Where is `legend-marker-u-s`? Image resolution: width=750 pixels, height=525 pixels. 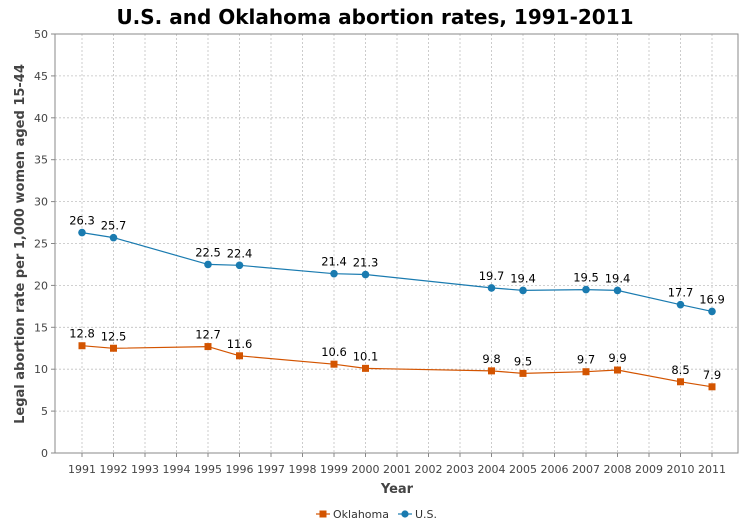
legend-marker-u-s is located at coordinates (405, 514).